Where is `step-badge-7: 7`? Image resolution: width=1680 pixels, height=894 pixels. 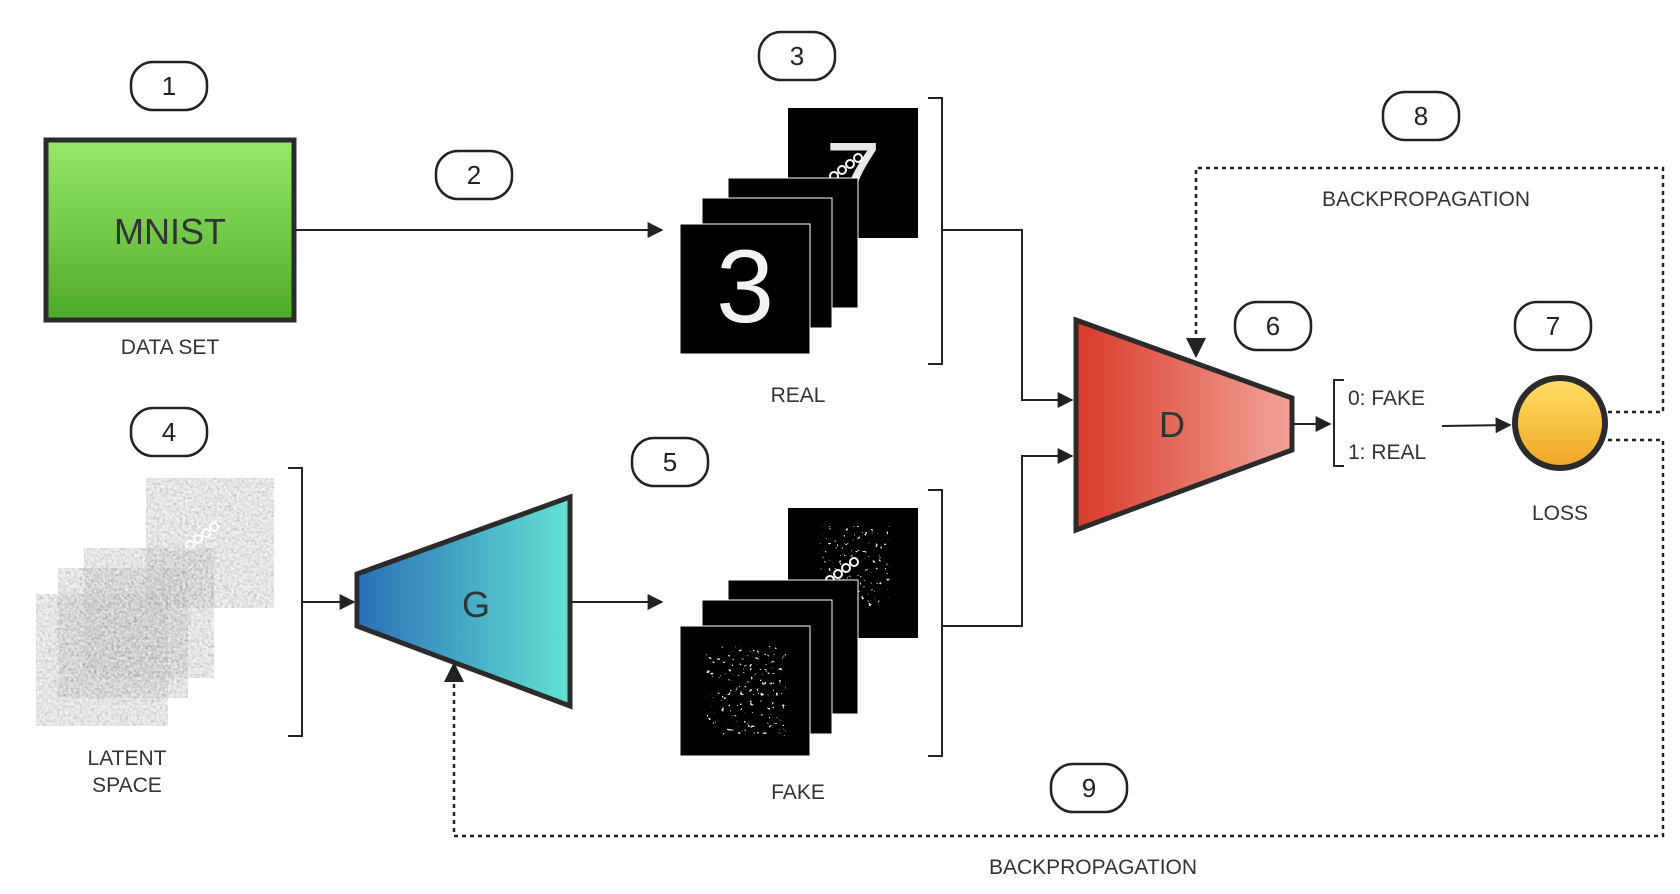 step-badge-7: 7 is located at coordinates (1553, 326).